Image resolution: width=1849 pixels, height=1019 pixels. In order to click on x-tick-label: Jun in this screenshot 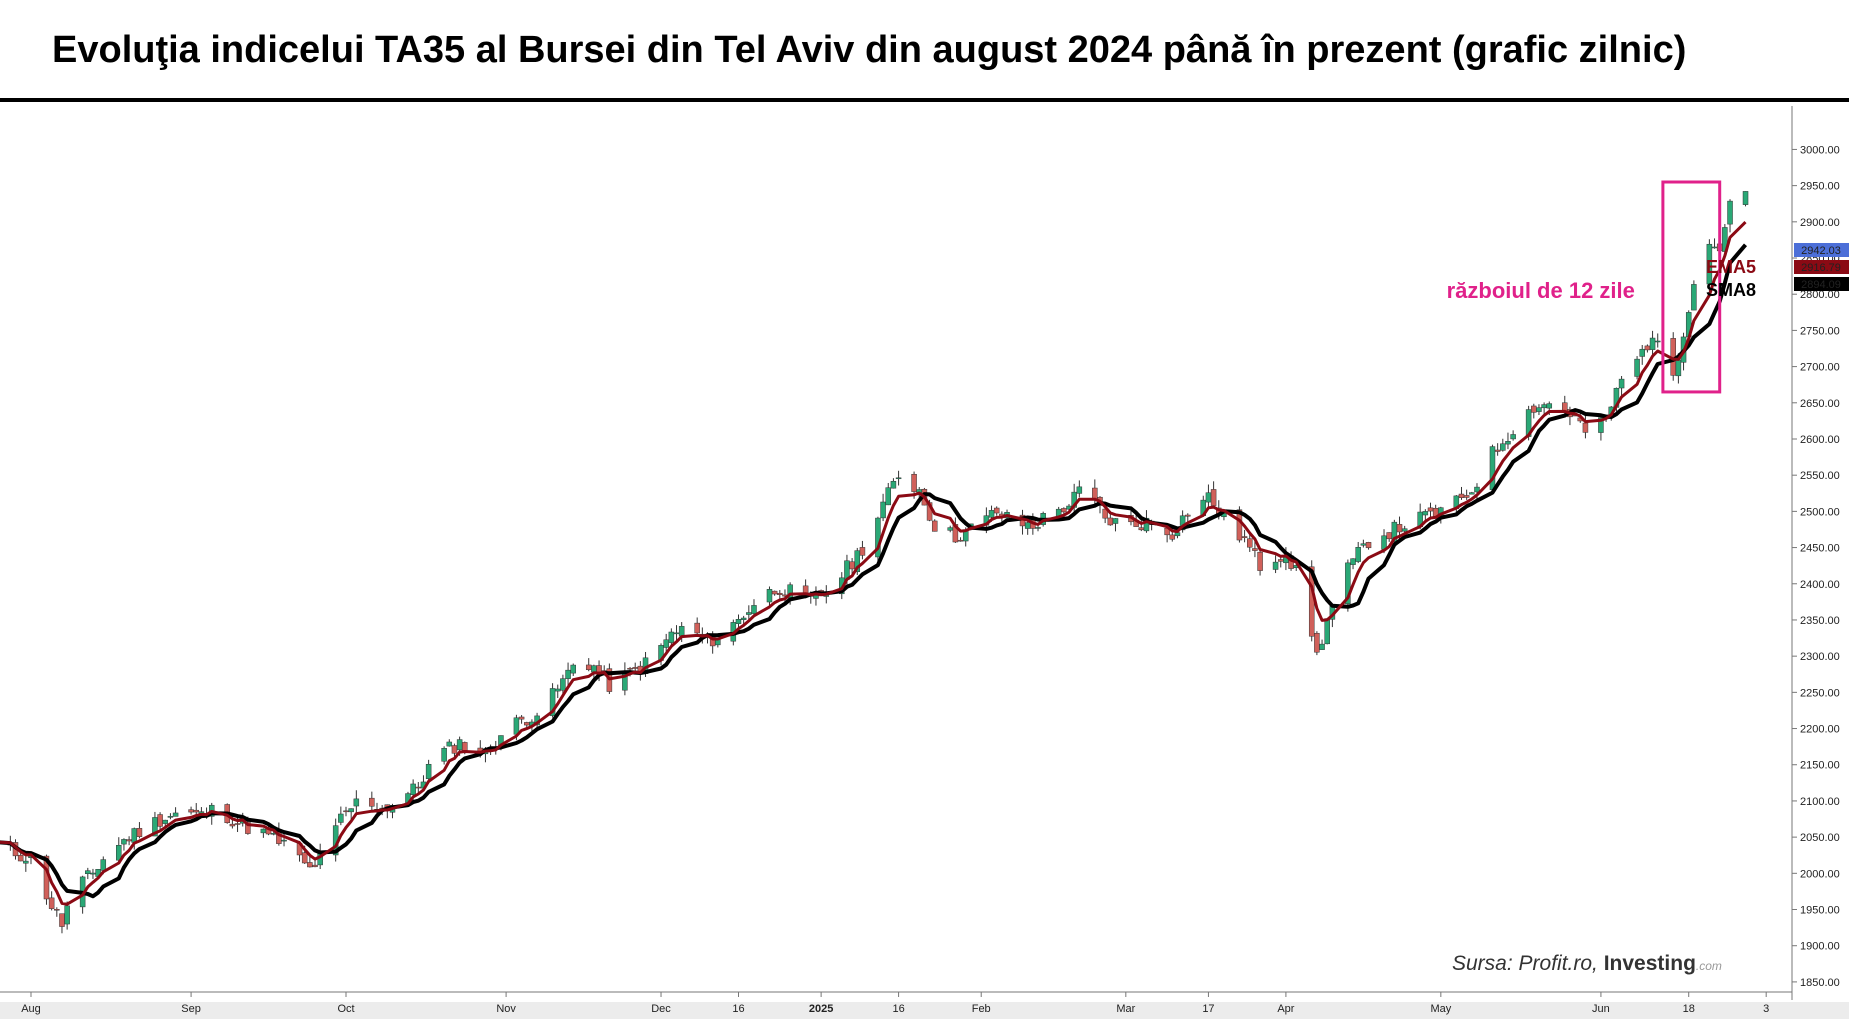, I will do `click(1601, 1009)`.